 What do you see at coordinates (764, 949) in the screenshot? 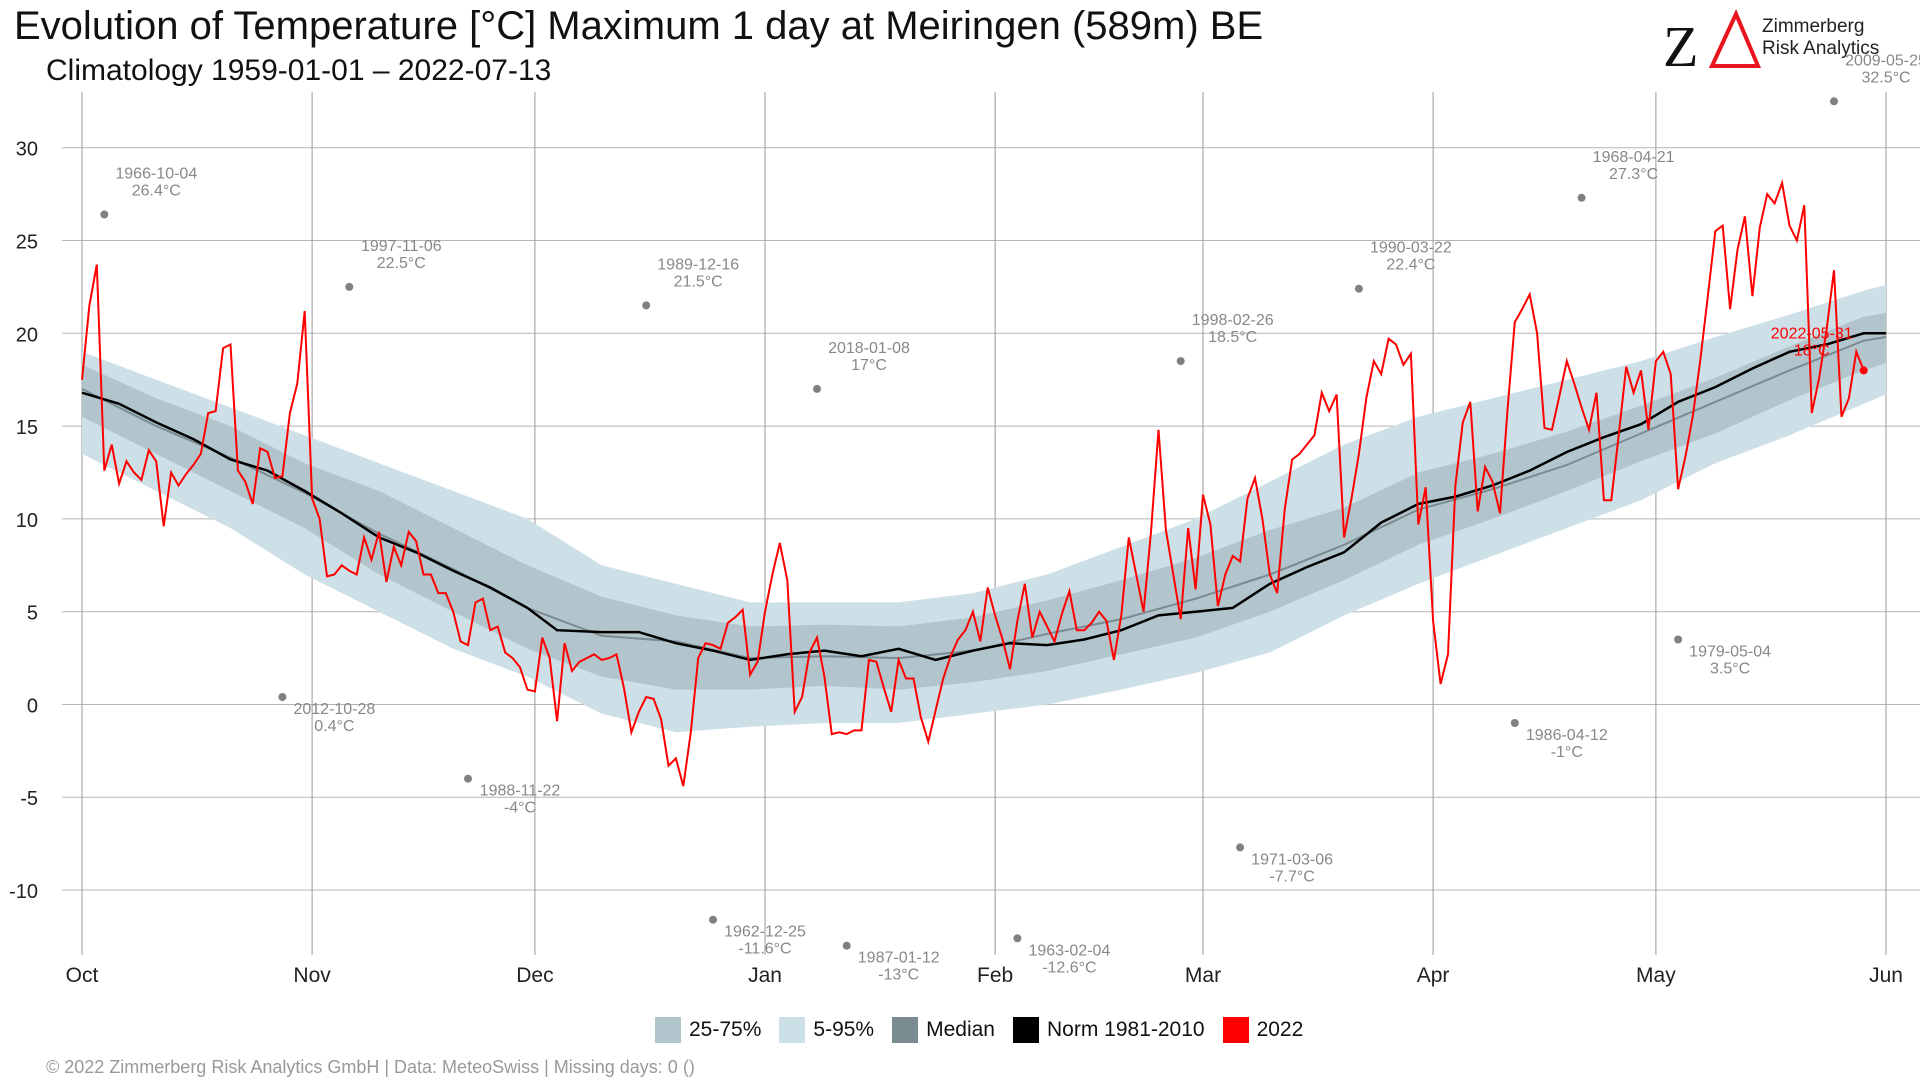
I see `record-value-label: -11.6°C` at bounding box center [764, 949].